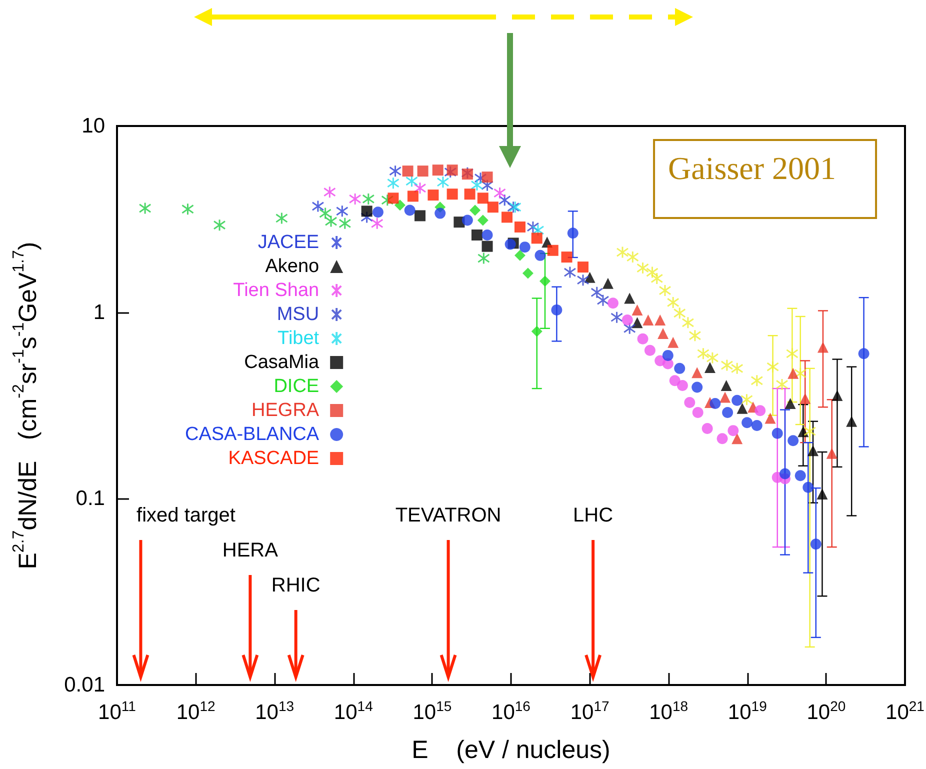 This screenshot has width=926, height=769. What do you see at coordinates (292, 266) in the screenshot?
I see `legend-label: Akeno` at bounding box center [292, 266].